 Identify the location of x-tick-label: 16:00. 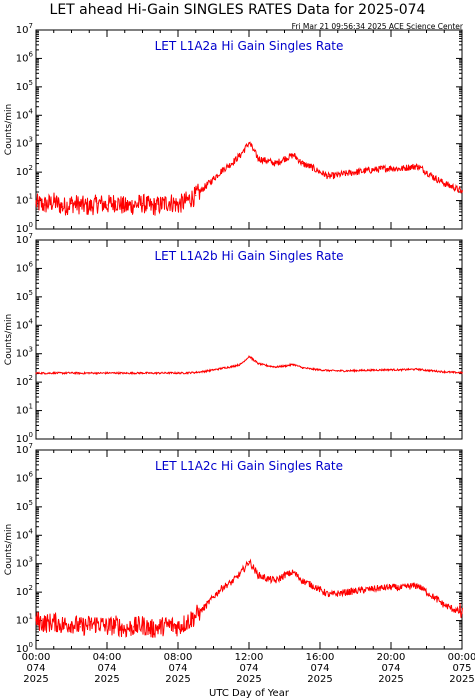
(320, 657).